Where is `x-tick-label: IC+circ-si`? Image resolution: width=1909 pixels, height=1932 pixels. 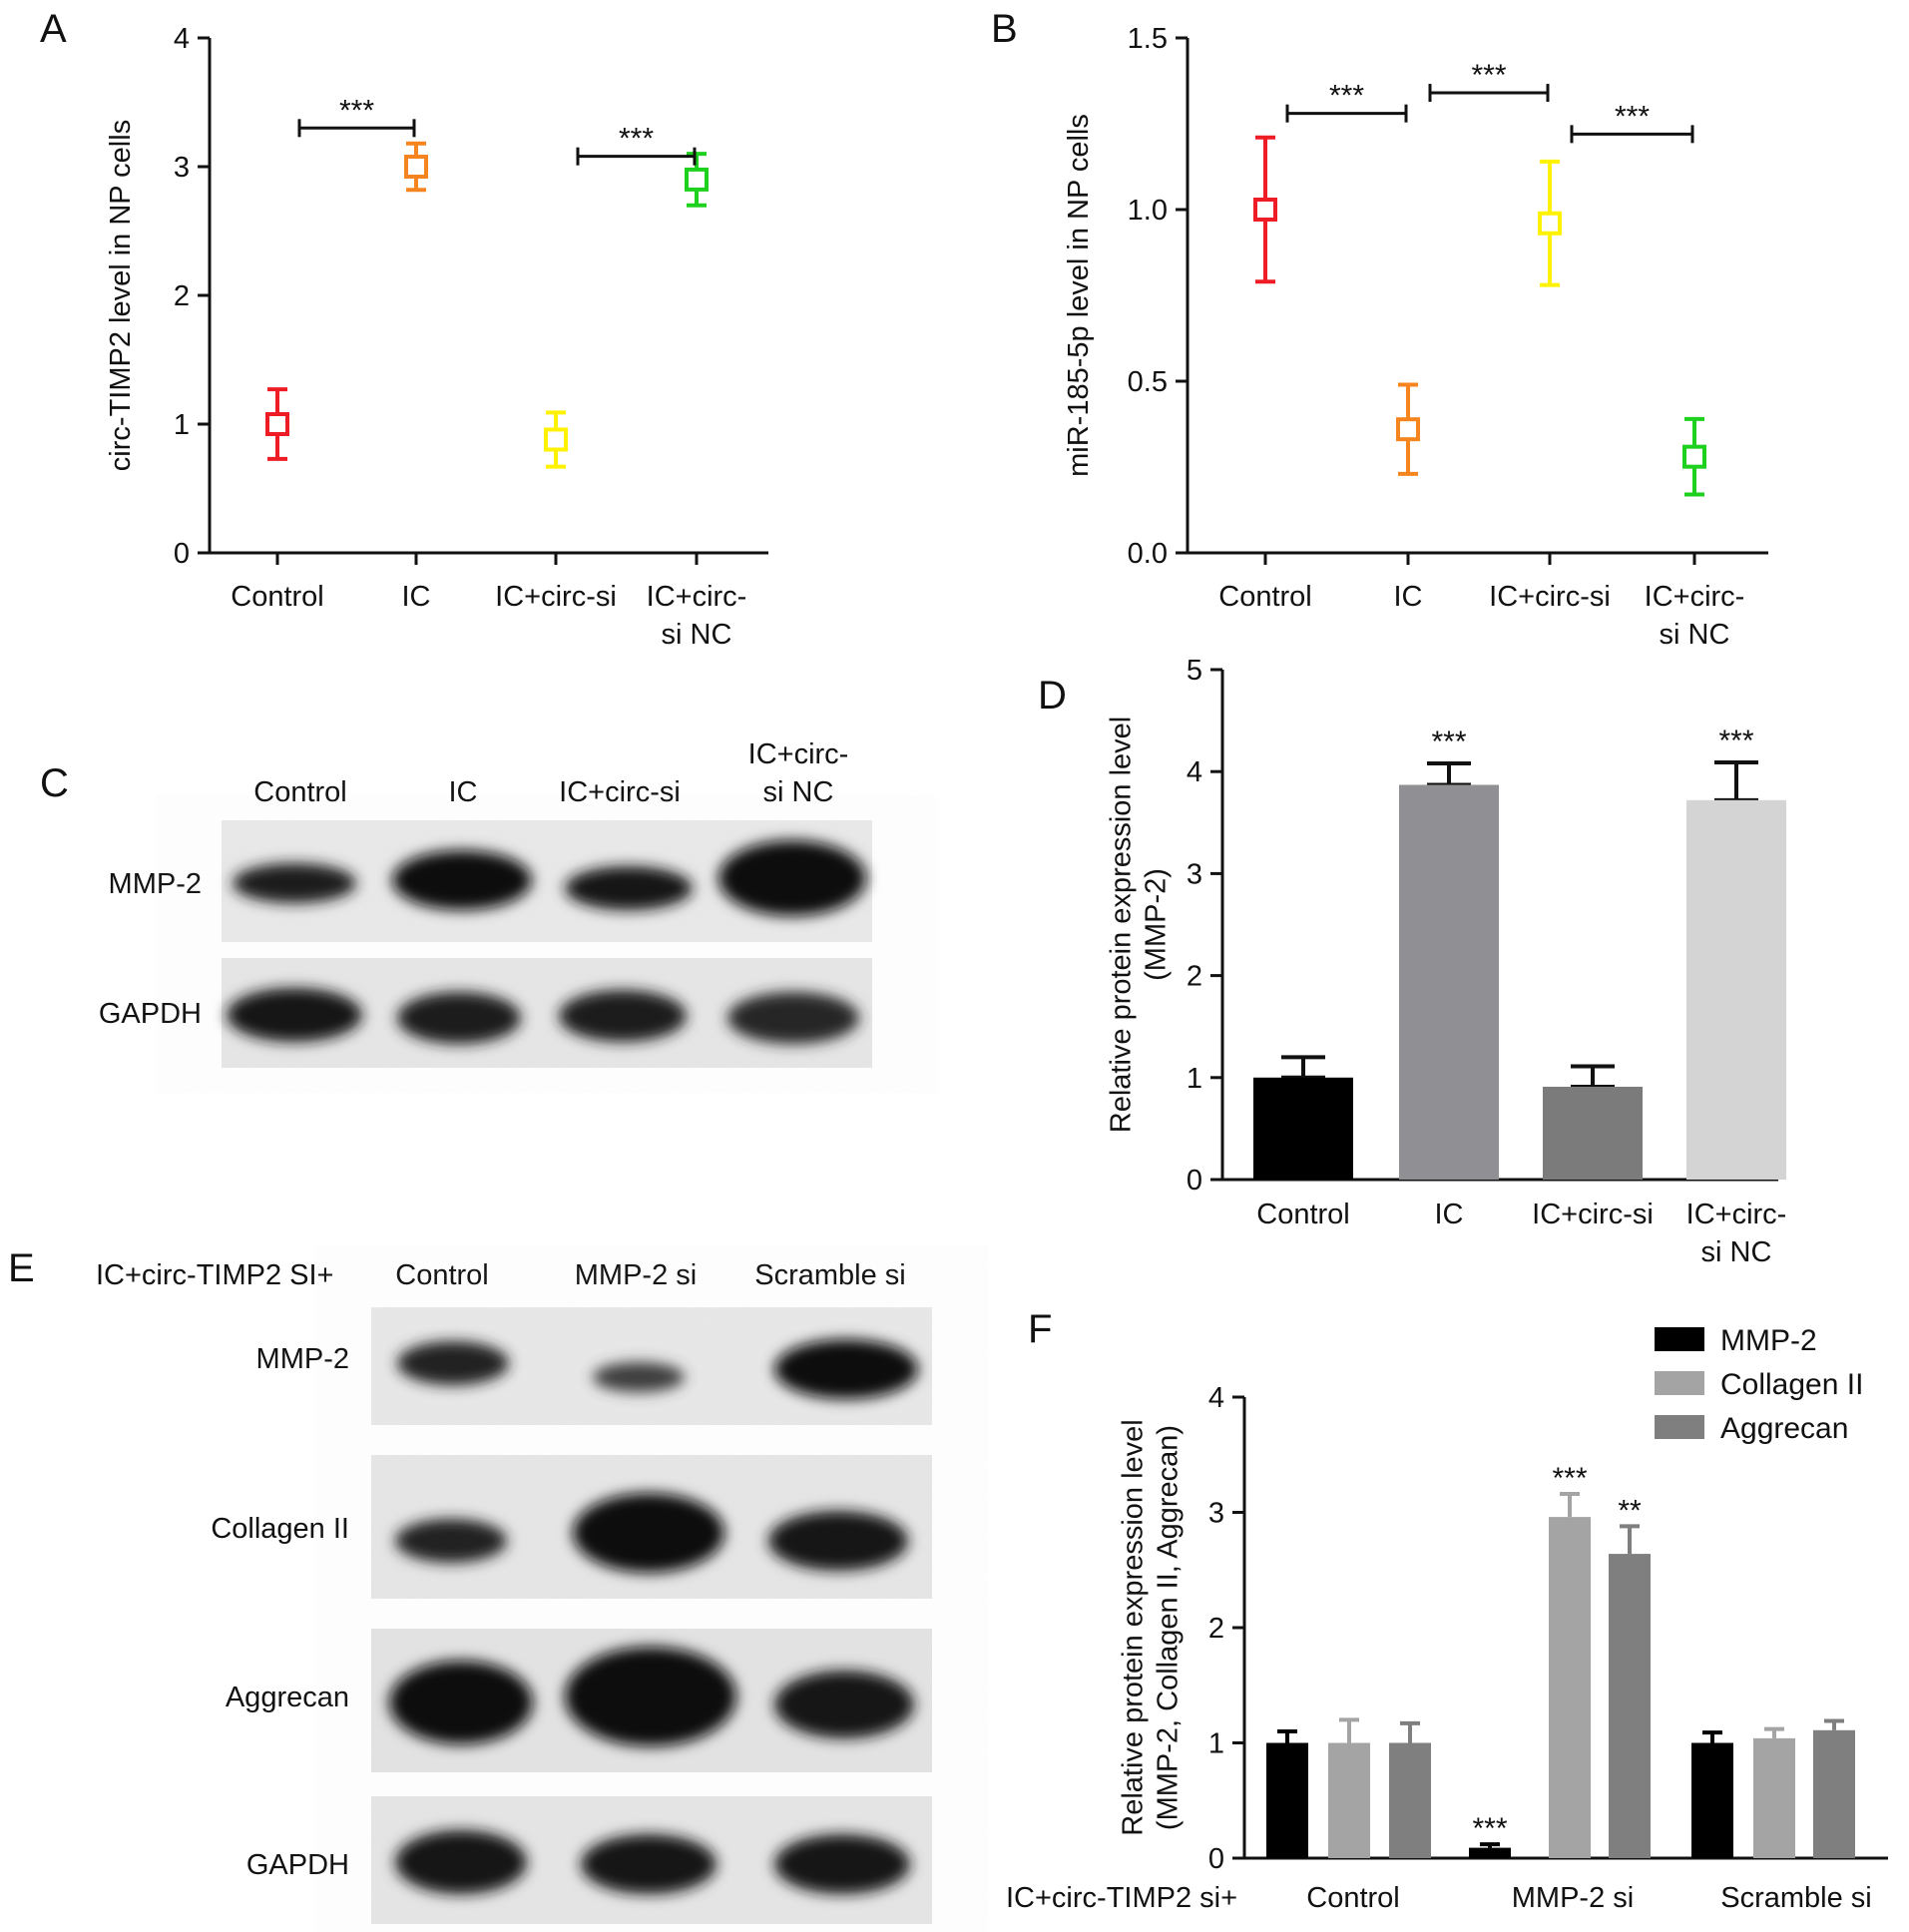
x-tick-label: IC+circ-si is located at coordinates (1593, 1214).